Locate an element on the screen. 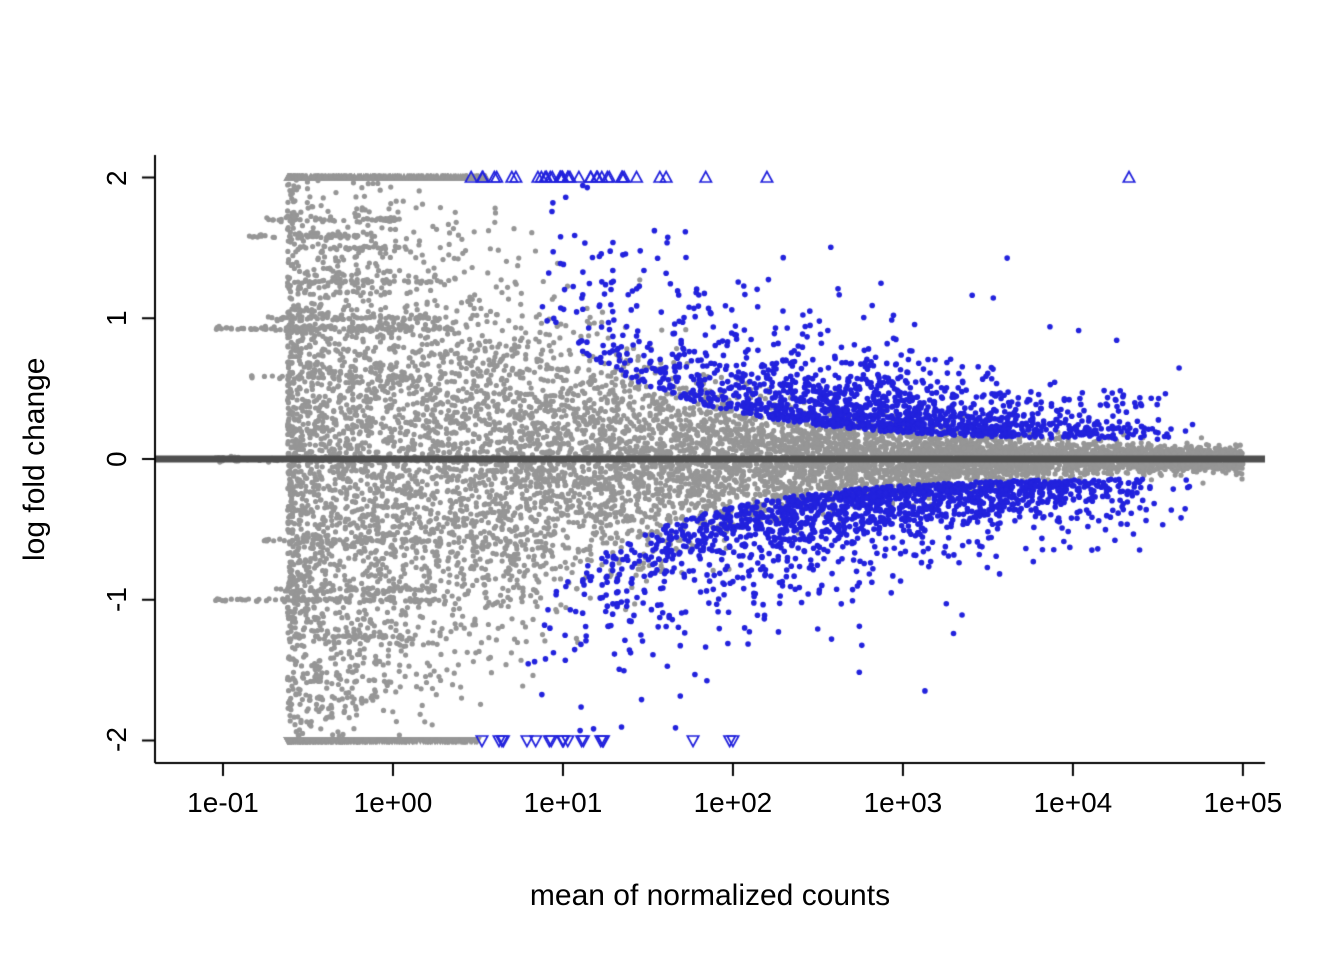 This screenshot has width=1344, height=960. y-tick-label: -1 is located at coordinates (116, 600).